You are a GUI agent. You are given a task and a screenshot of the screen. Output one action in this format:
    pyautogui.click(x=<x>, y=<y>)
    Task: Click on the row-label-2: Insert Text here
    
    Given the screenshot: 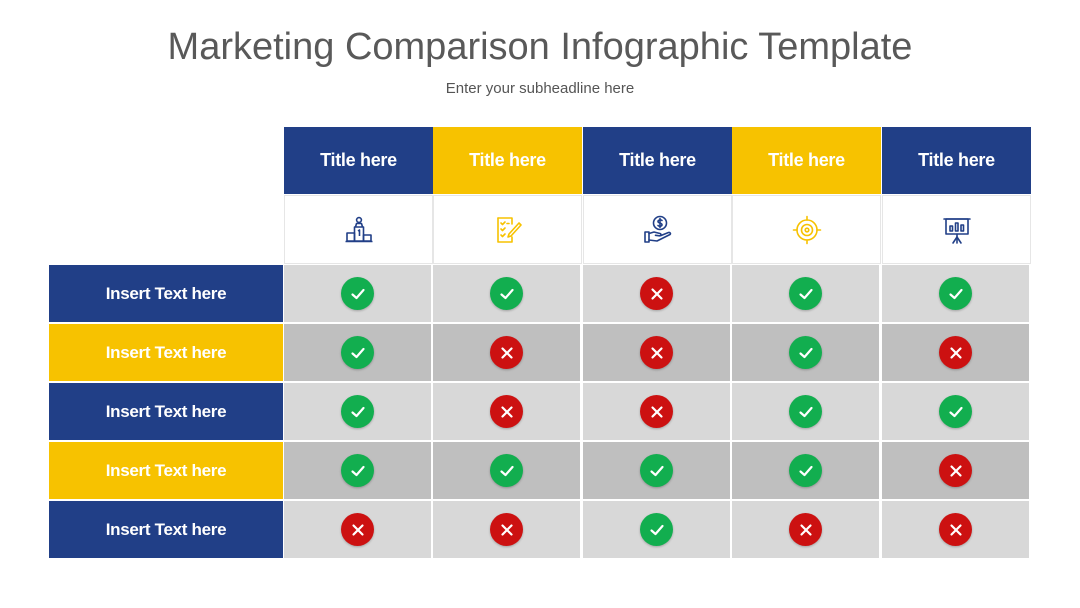 What is the action you would take?
    pyautogui.click(x=166, y=352)
    